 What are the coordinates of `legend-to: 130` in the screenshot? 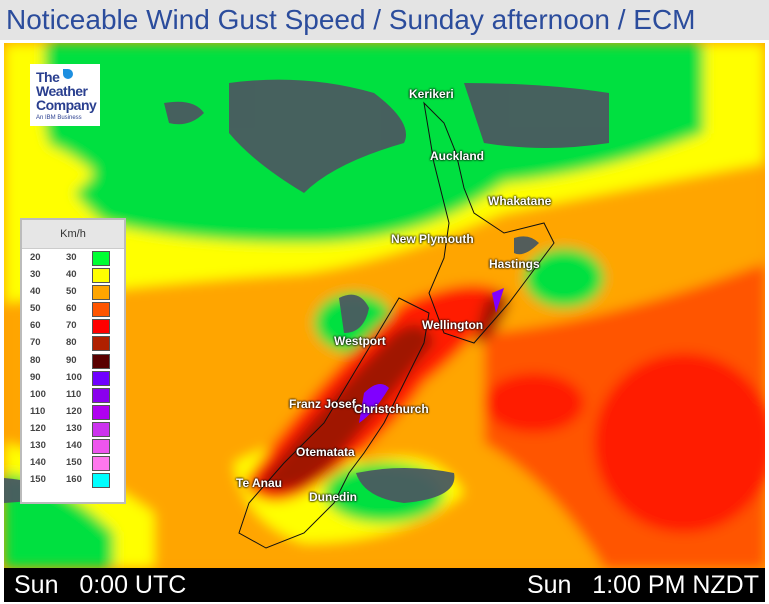 It's located at (74, 428).